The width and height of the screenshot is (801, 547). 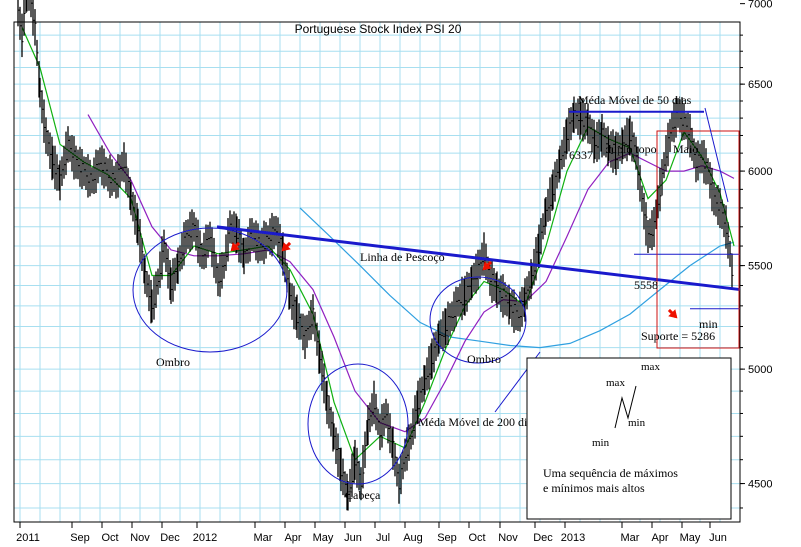 What do you see at coordinates (358, 424) in the screenshot?
I see `head-ellipse` at bounding box center [358, 424].